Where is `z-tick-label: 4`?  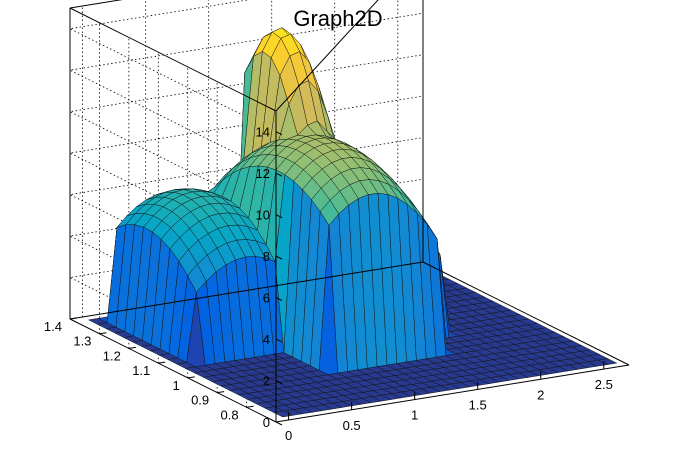
z-tick-label: 4 is located at coordinates (266, 339).